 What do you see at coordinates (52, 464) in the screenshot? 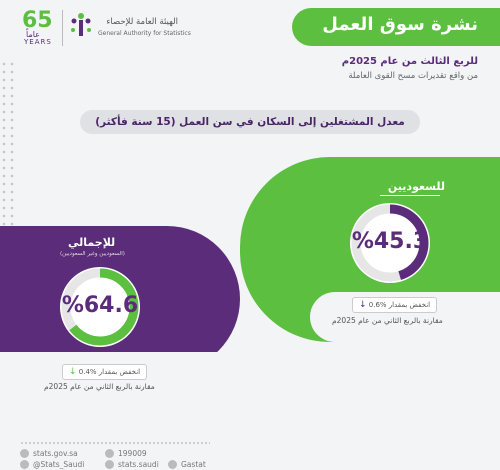
I see `footer-twitter: @Stats_Saudi` at bounding box center [52, 464].